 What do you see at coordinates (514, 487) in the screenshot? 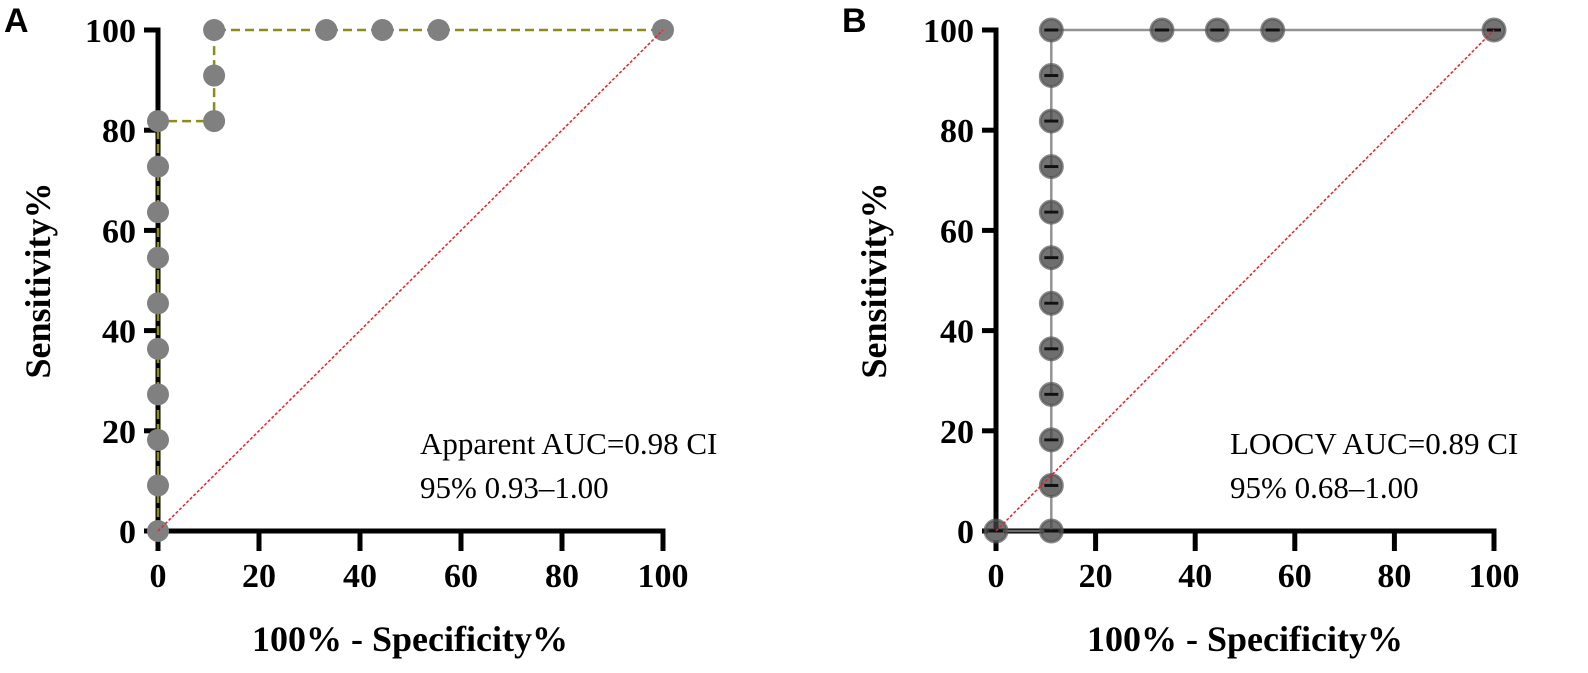
I see `auc-annotation-line: 95% 0.93–1.00` at bounding box center [514, 487].